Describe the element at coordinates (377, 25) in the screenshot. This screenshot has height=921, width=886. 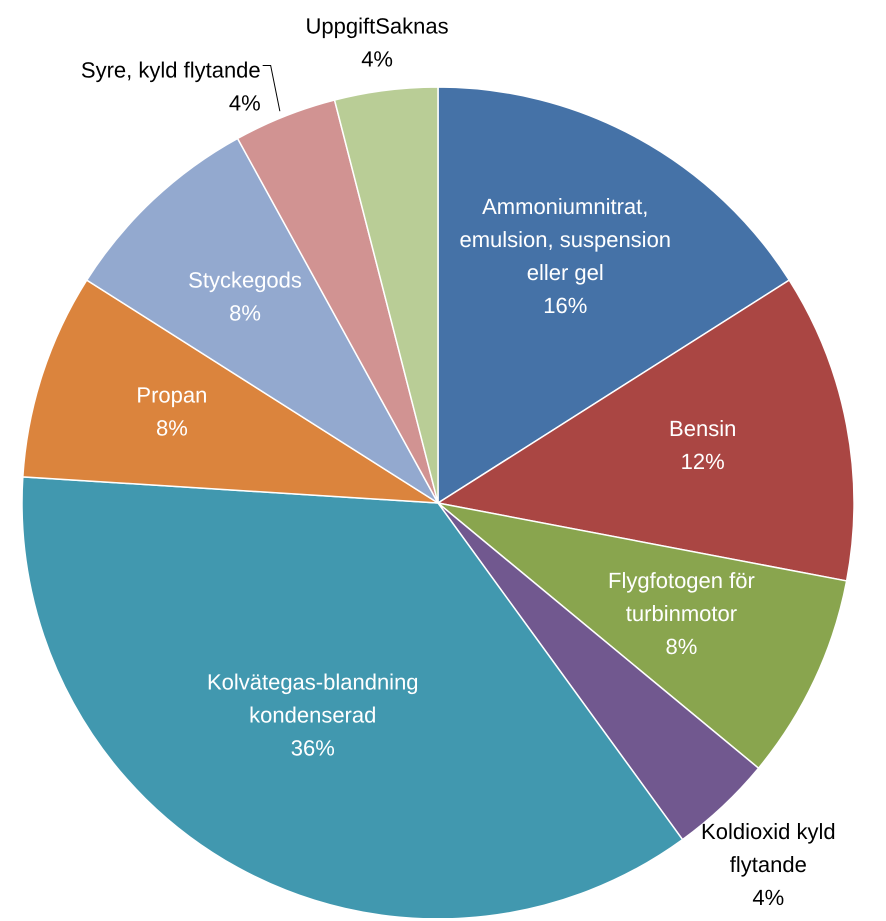
I see `slice-label: UppgiftSaknas` at that location.